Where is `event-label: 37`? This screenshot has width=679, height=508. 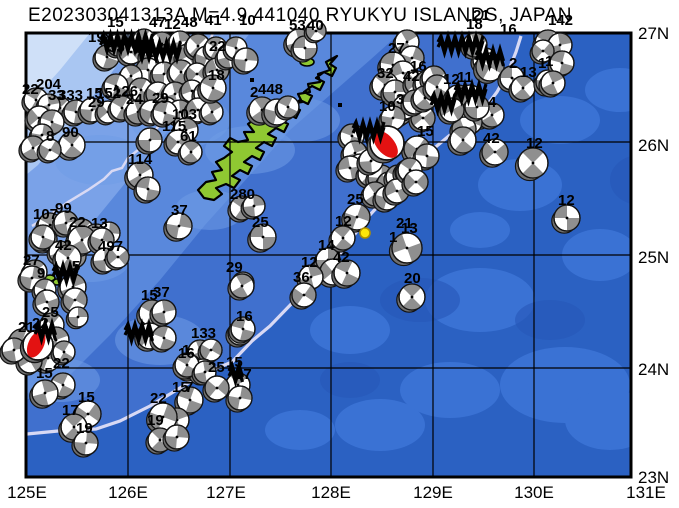 event-label: 37 is located at coordinates (161, 292).